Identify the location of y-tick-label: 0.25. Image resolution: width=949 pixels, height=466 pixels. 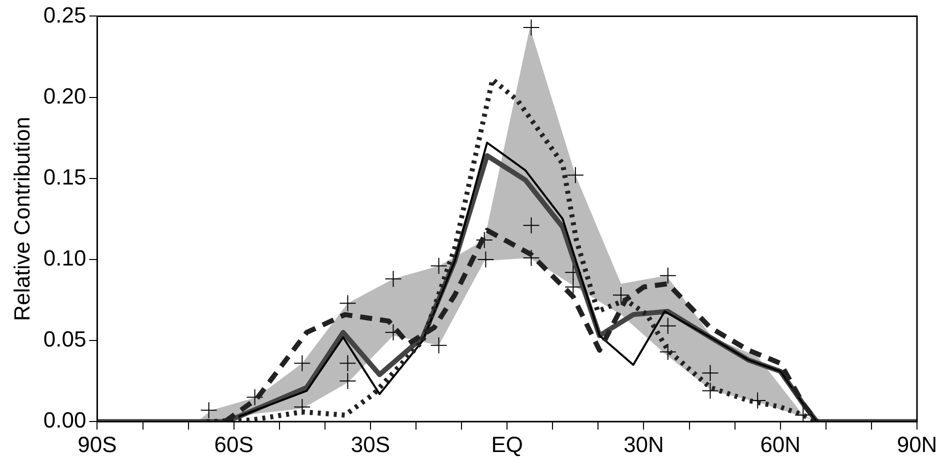
(64, 15).